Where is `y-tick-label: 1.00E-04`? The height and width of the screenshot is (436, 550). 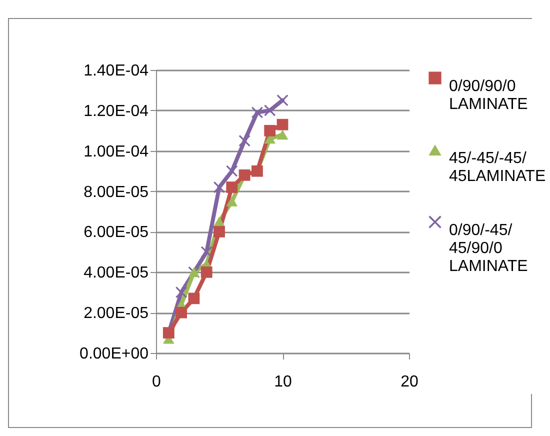 y-tick-label: 1.00E-04 is located at coordinates (116, 151).